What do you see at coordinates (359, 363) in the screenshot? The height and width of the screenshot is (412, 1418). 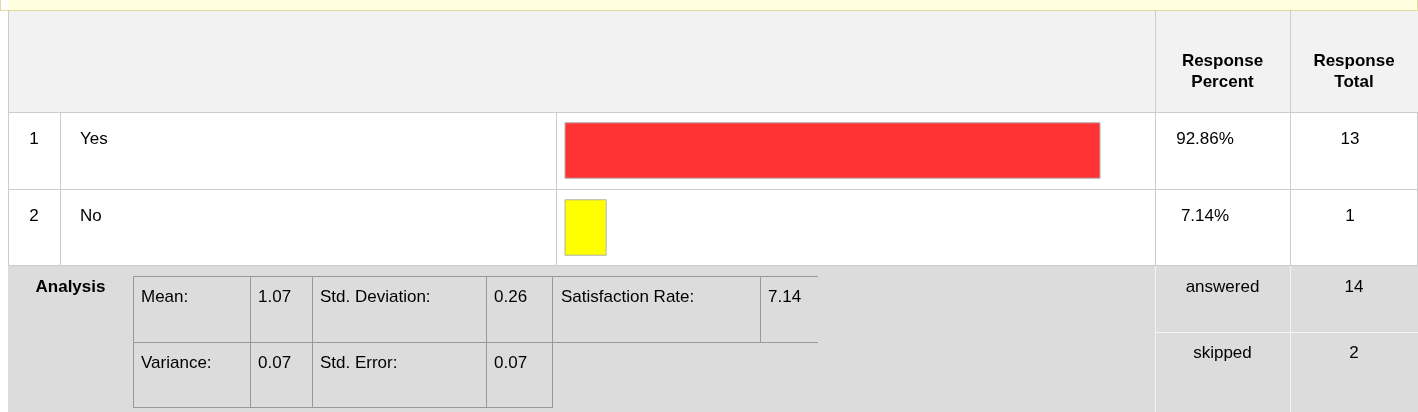 I see `text: Std. Error:` at bounding box center [359, 363].